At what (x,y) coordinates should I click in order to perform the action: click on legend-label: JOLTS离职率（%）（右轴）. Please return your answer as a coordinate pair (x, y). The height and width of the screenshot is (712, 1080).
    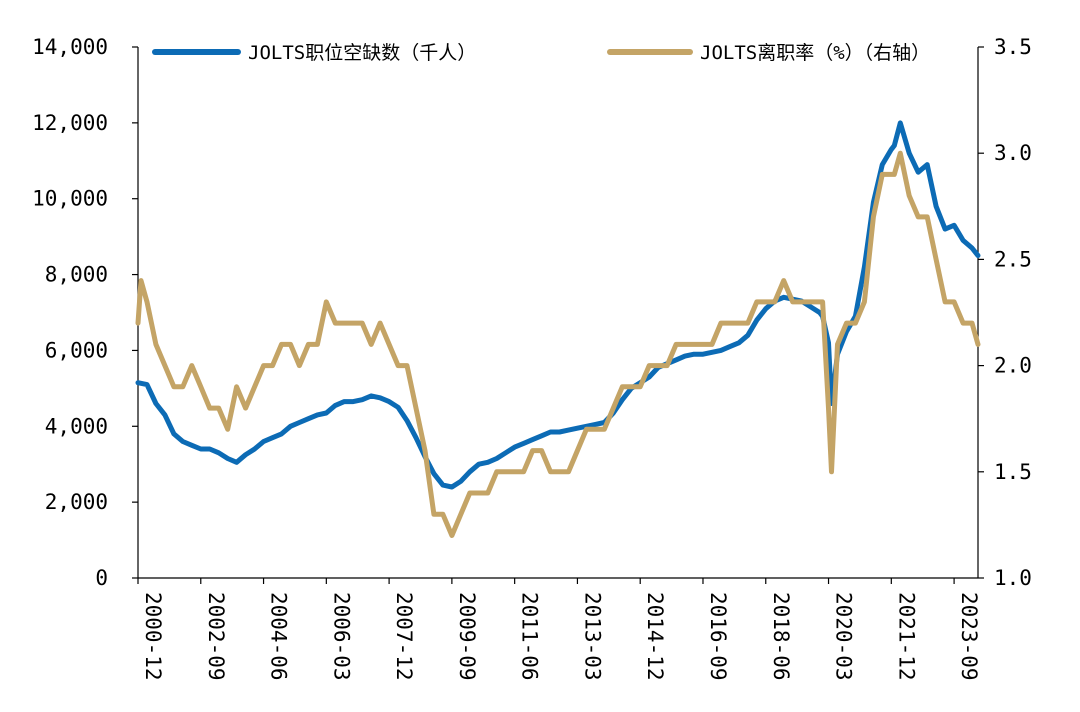
    Looking at the image, I should click on (815, 53).